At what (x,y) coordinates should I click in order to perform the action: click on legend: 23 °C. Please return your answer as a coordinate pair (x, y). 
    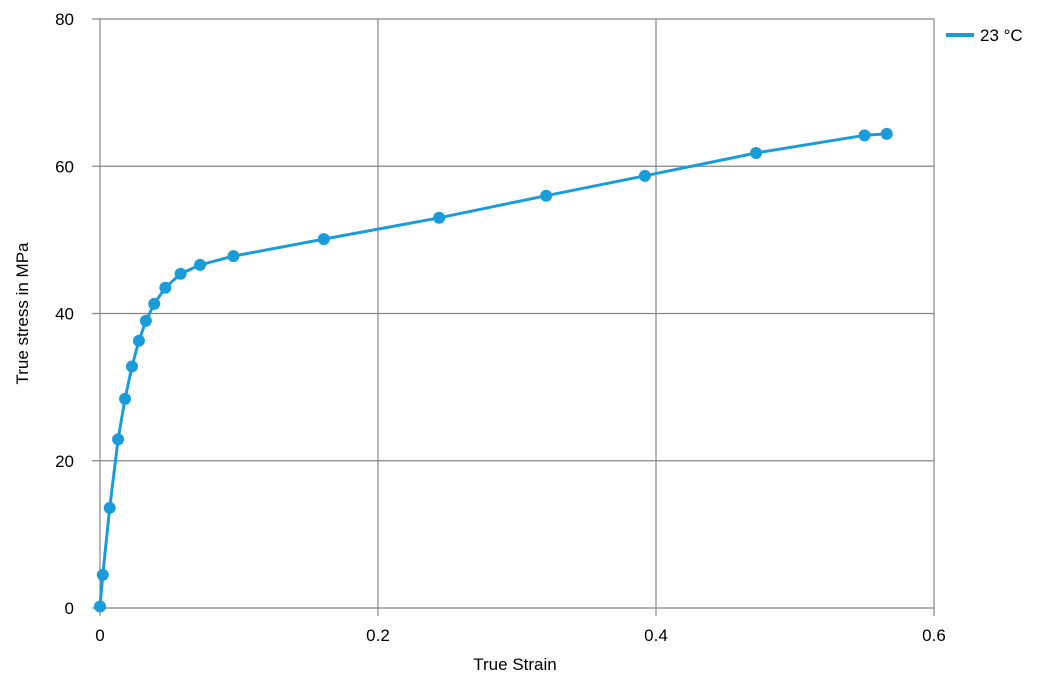
    Looking at the image, I should click on (984, 35).